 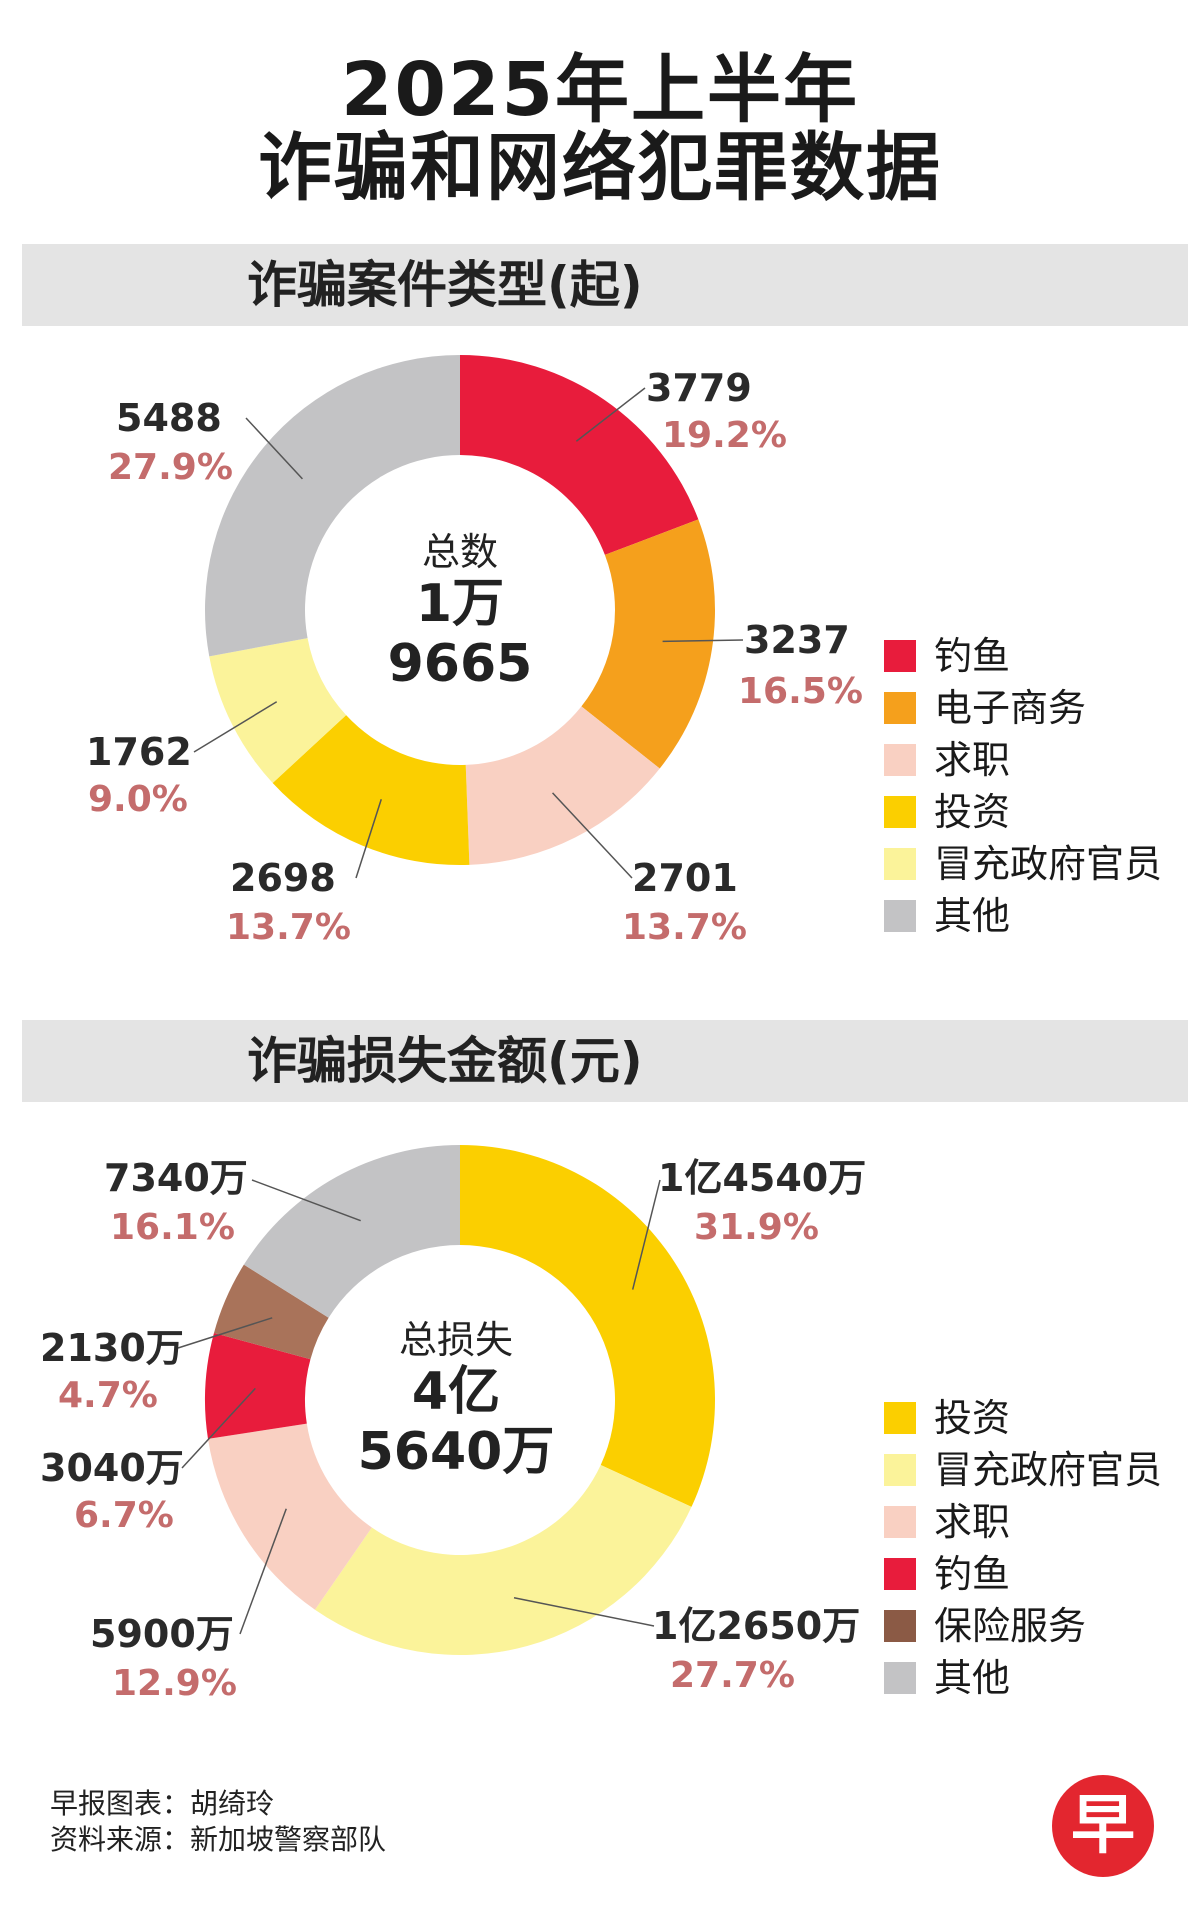 What do you see at coordinates (724, 435) in the screenshot?
I see `data-label-percent: 19.2%` at bounding box center [724, 435].